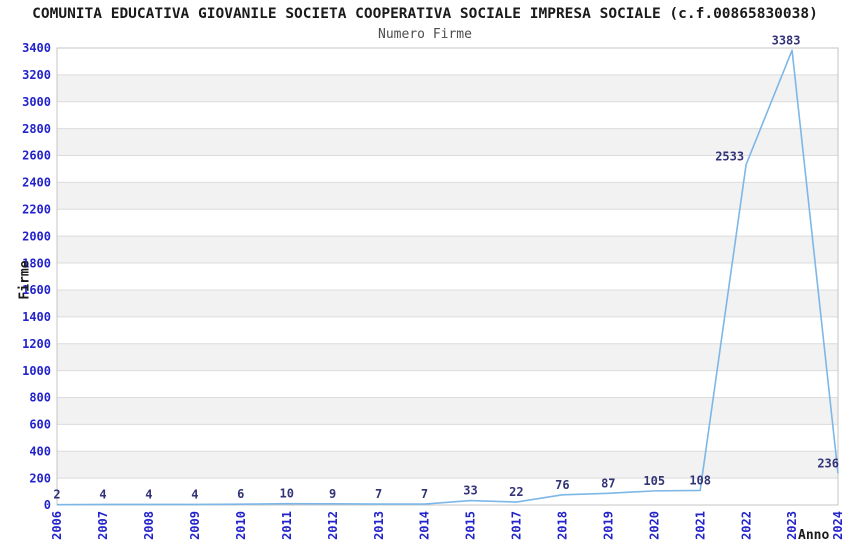 This screenshot has width=850, height=550. What do you see at coordinates (470, 491) in the screenshot?
I see `data-label: 33` at bounding box center [470, 491].